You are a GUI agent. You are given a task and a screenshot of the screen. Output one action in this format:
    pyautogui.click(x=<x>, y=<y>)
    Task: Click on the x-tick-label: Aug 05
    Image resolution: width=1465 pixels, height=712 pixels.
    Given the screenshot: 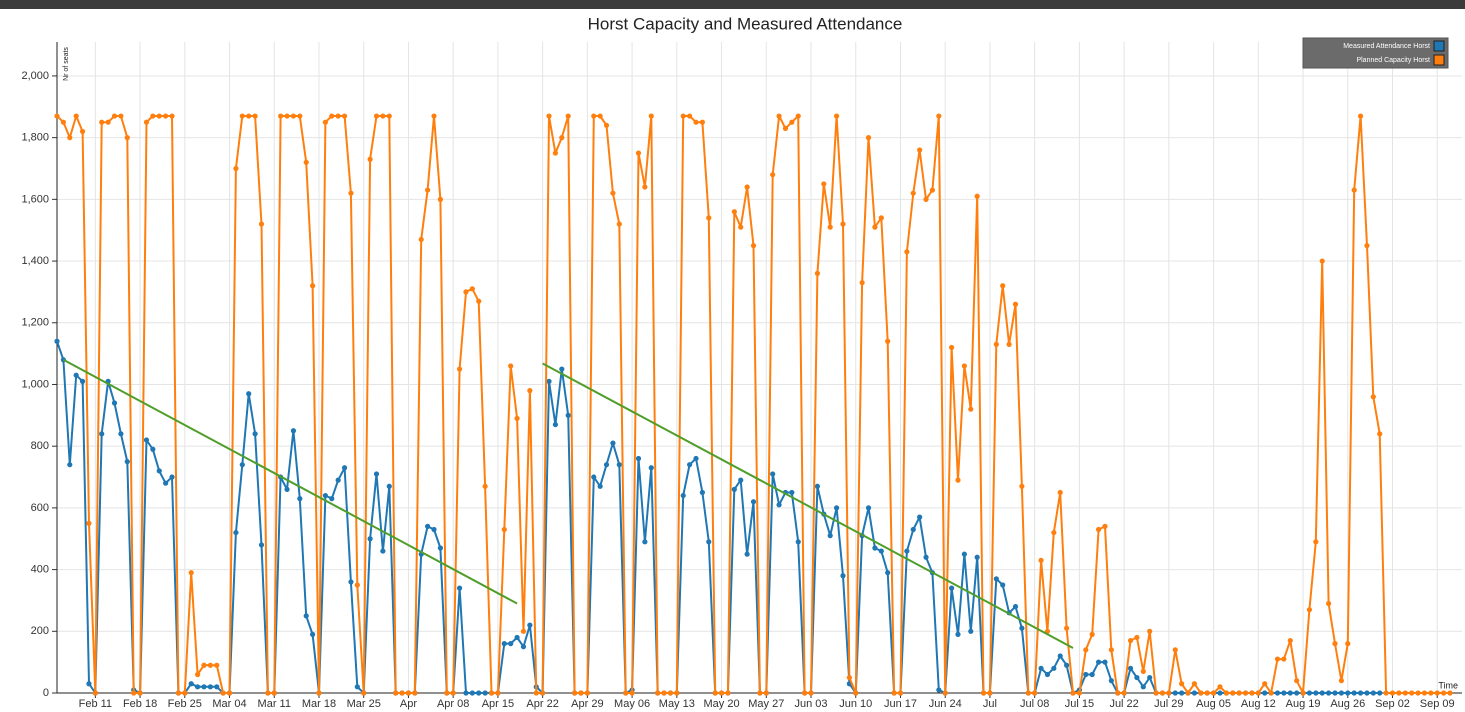 What is the action you would take?
    pyautogui.click(x=1213, y=704)
    